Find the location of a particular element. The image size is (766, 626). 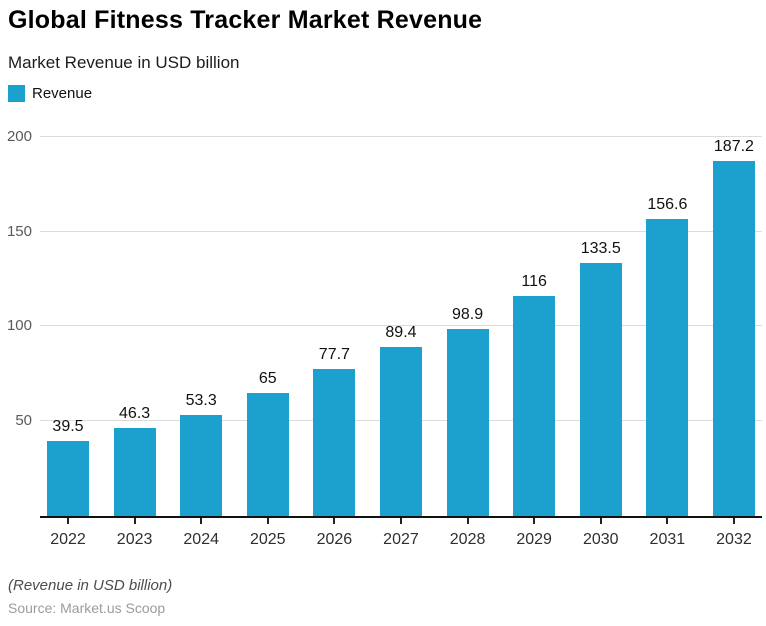

legend: Revenue is located at coordinates (50, 93).